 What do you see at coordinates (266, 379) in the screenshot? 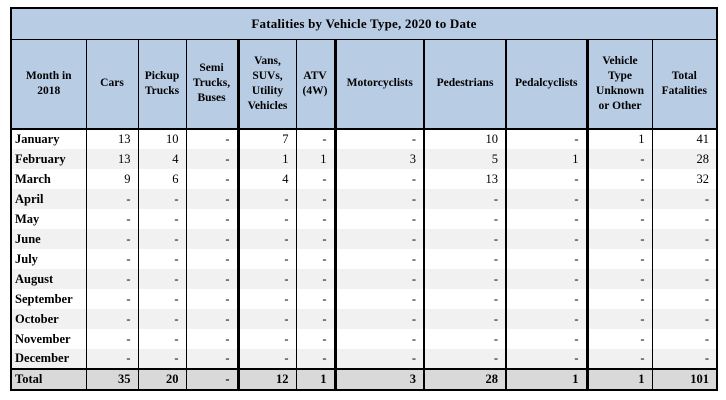
I see `total-value-cell: 12` at bounding box center [266, 379].